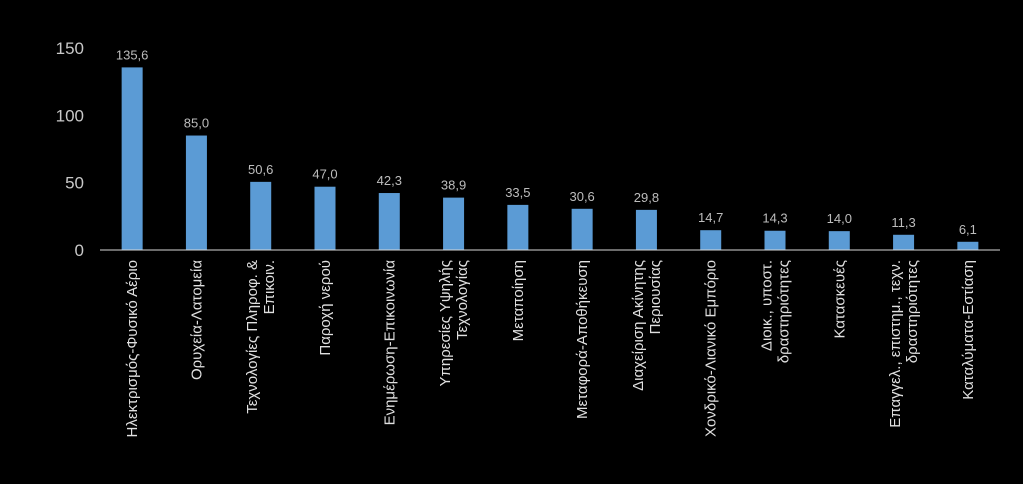 This screenshot has width=1023, height=484. What do you see at coordinates (324, 174) in the screenshot?
I see `data-label: 47,0` at bounding box center [324, 174].